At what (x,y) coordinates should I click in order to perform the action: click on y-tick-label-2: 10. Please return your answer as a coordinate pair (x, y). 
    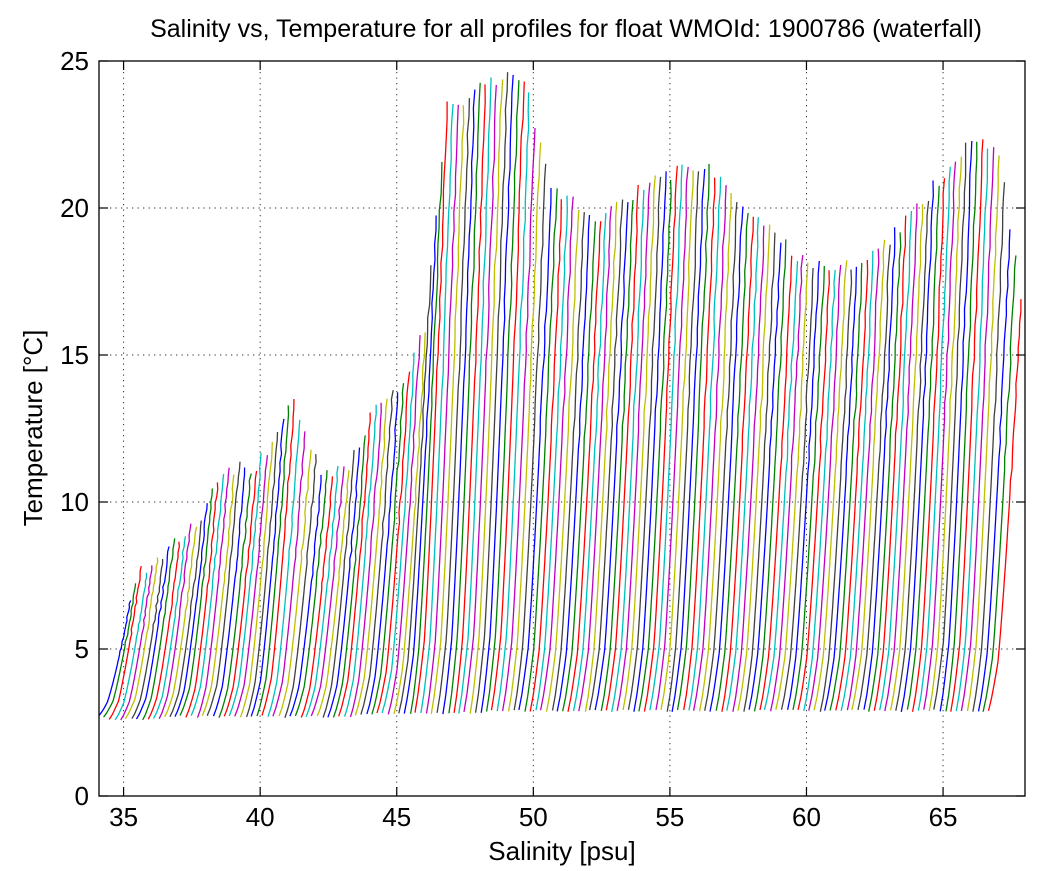
    Looking at the image, I should click on (74, 502).